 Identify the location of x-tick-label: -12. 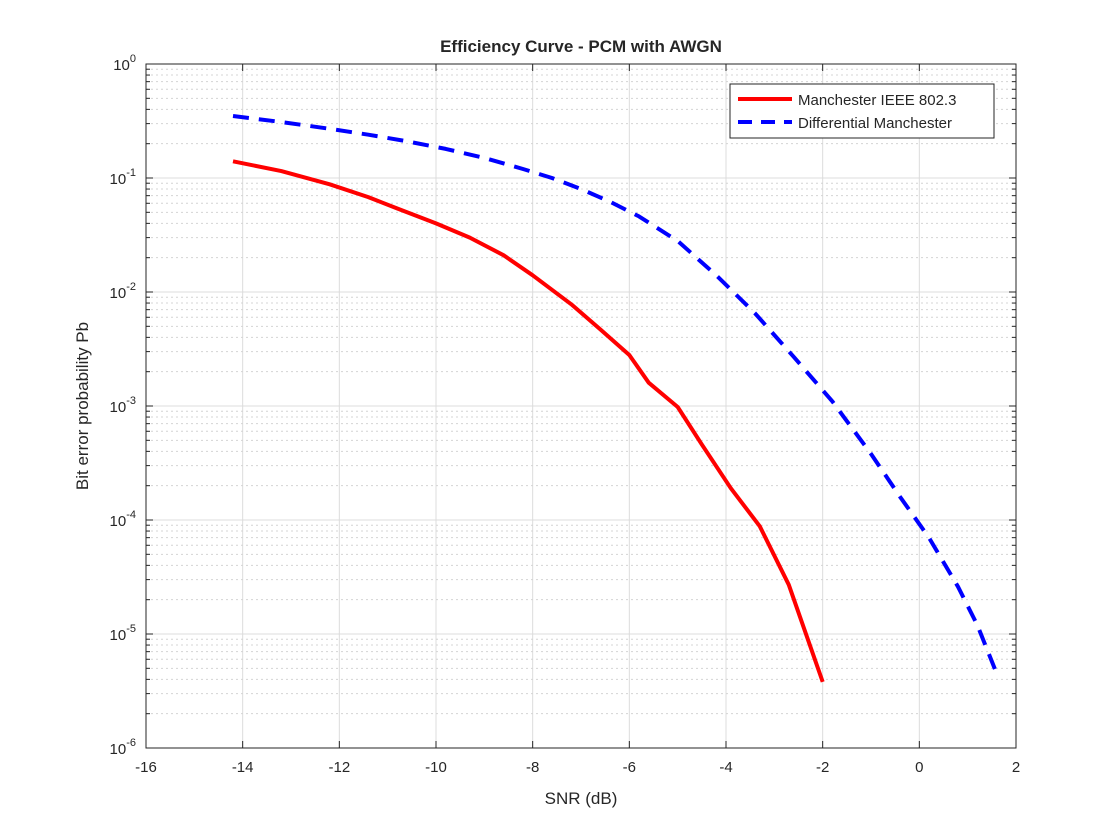
(339, 767).